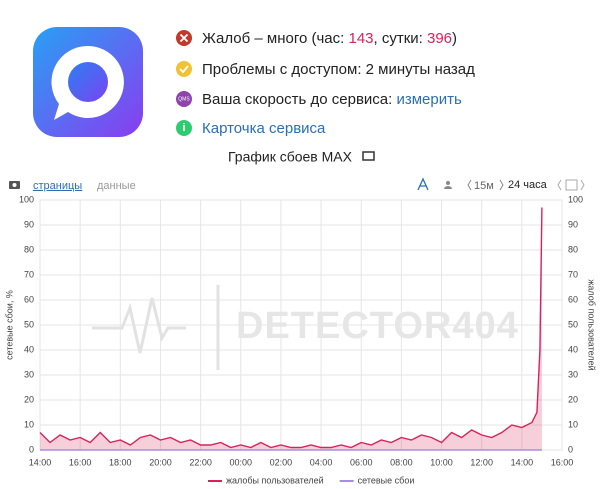 This screenshot has height=489, width=600. What do you see at coordinates (377, 326) in the screenshot?
I see `watermark: DETECTOR404` at bounding box center [377, 326].